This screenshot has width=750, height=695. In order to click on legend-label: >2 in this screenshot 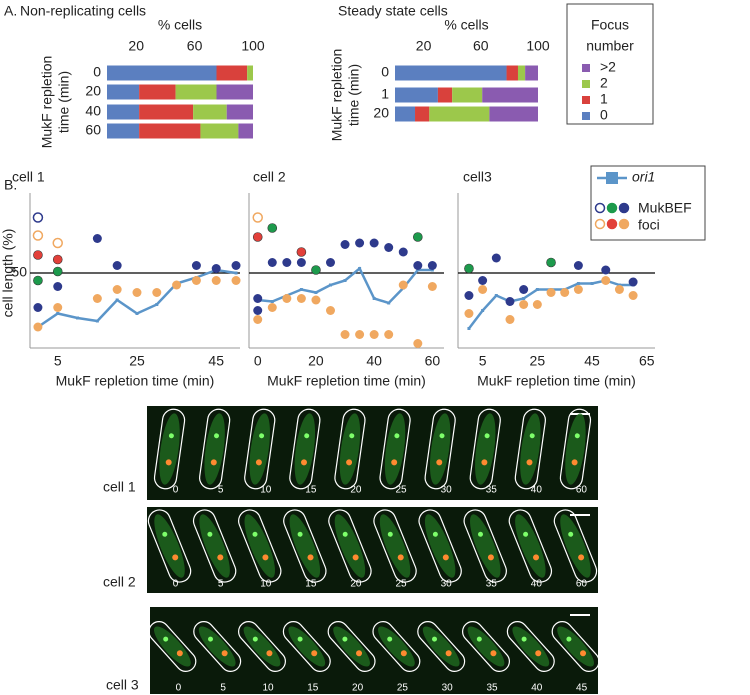, I will do `click(608, 67)`.